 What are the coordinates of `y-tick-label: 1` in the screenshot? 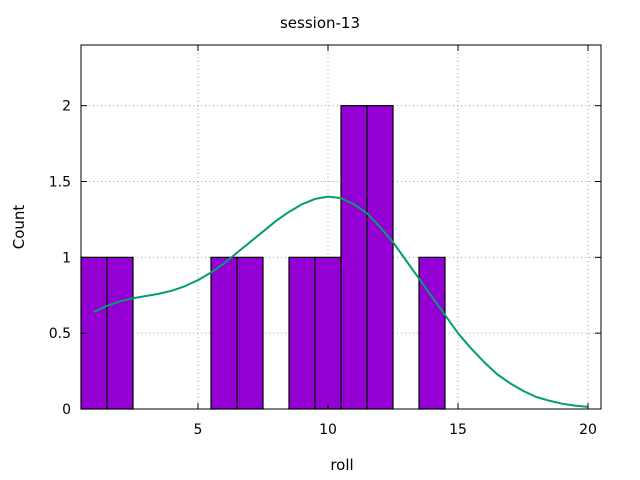 It's located at (66, 258).